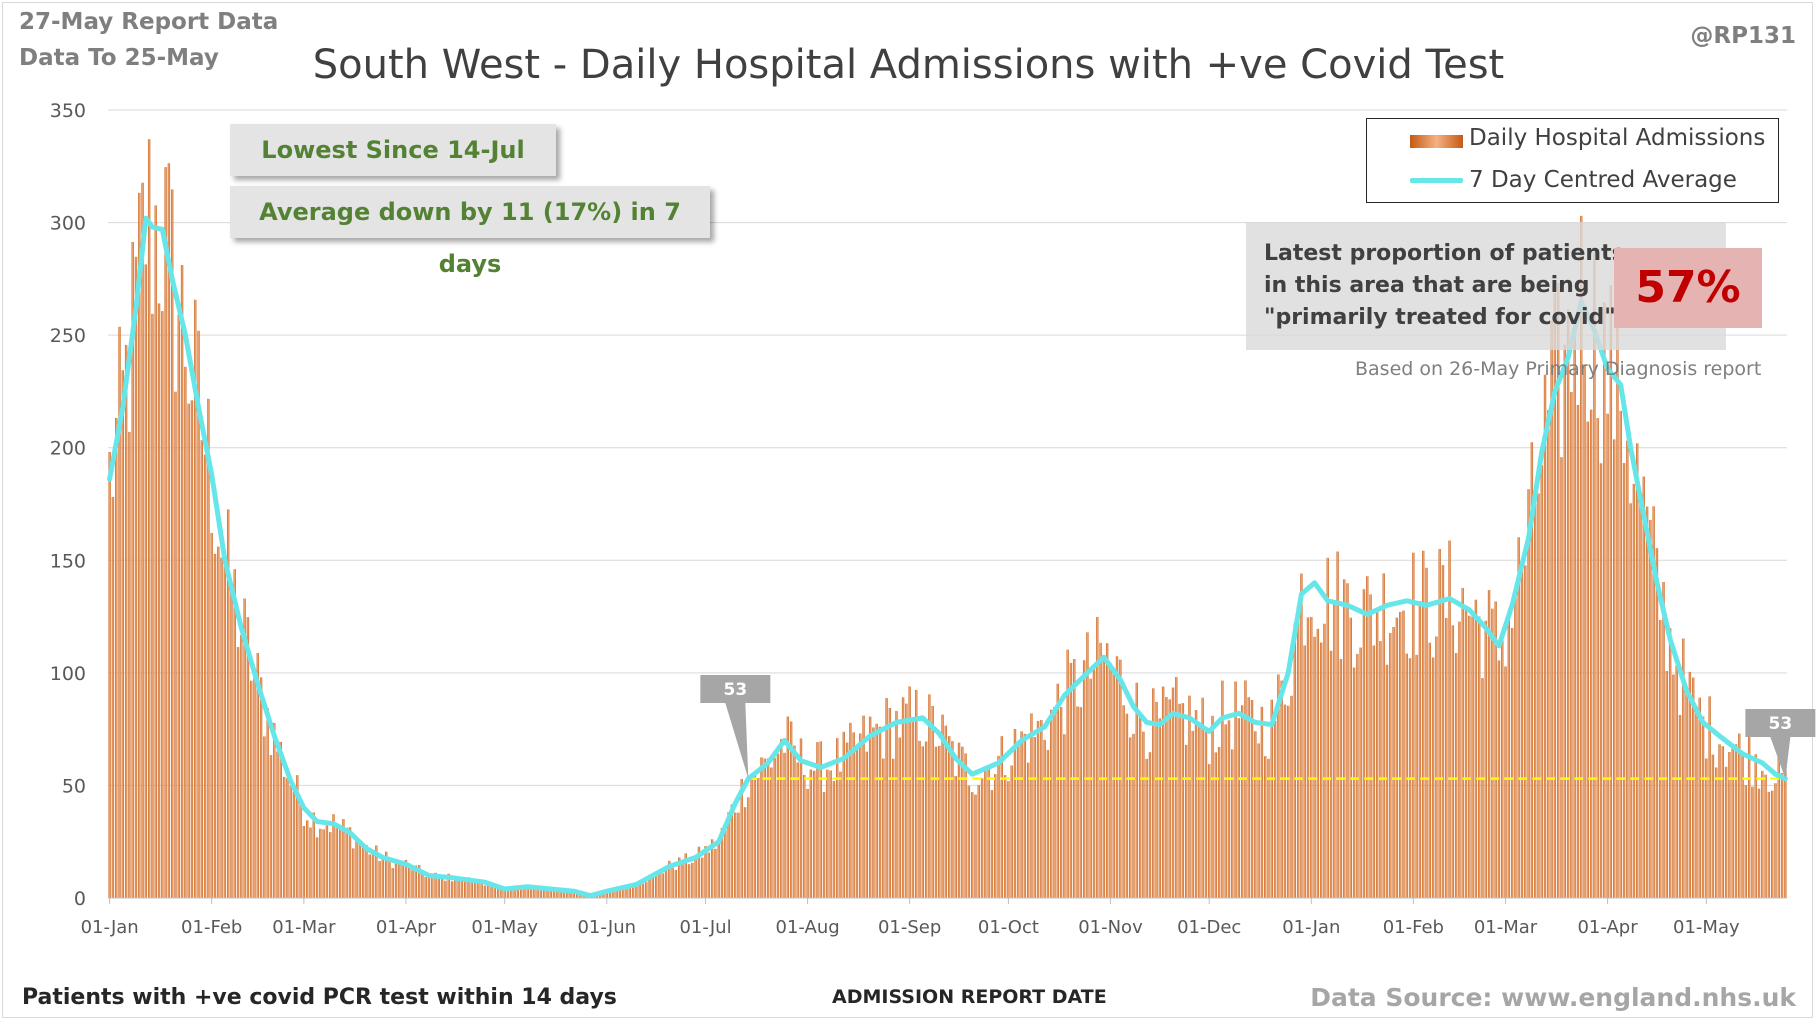 This screenshot has height=1022, width=1817. I want to click on x-tick-label: 01-Jan, so click(110, 927).